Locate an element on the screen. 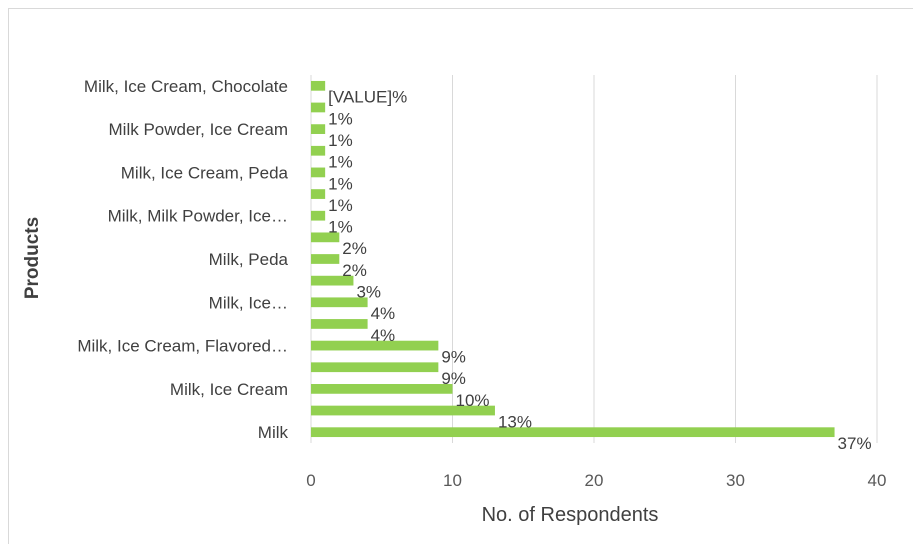 The width and height of the screenshot is (923, 546). x-axis-title: No. of Respondents is located at coordinates (570, 515).